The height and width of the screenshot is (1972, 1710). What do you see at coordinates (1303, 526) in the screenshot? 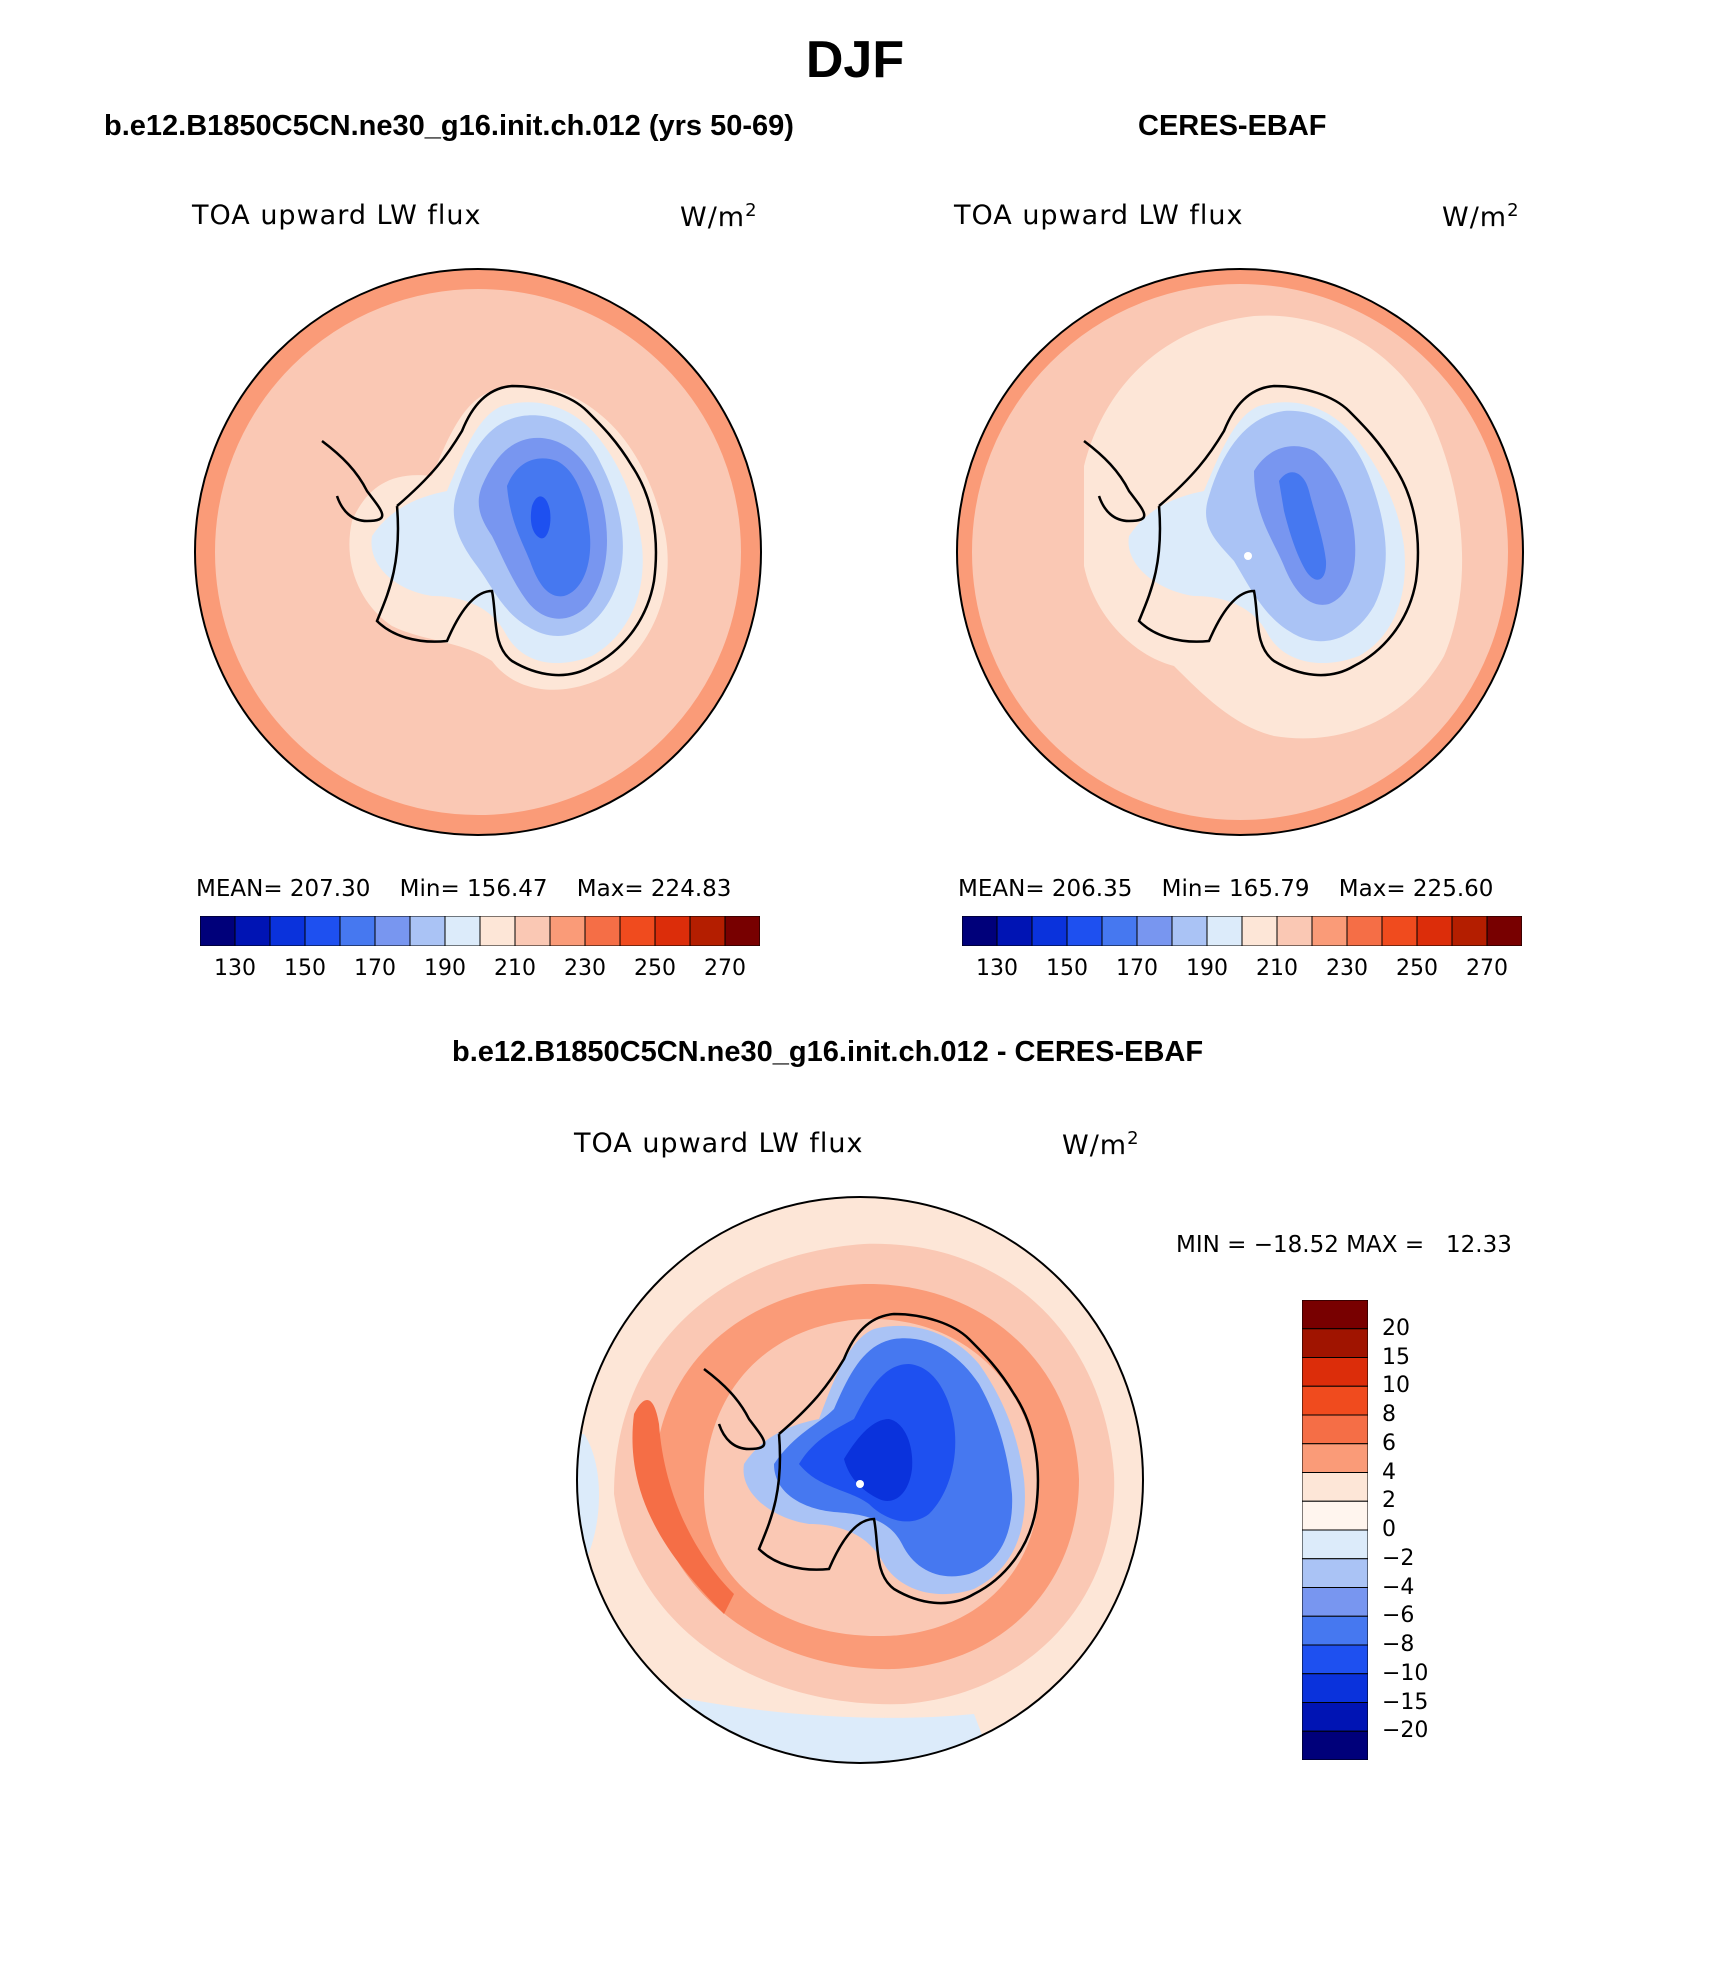
I see `panel2-plateau-core` at bounding box center [1303, 526].